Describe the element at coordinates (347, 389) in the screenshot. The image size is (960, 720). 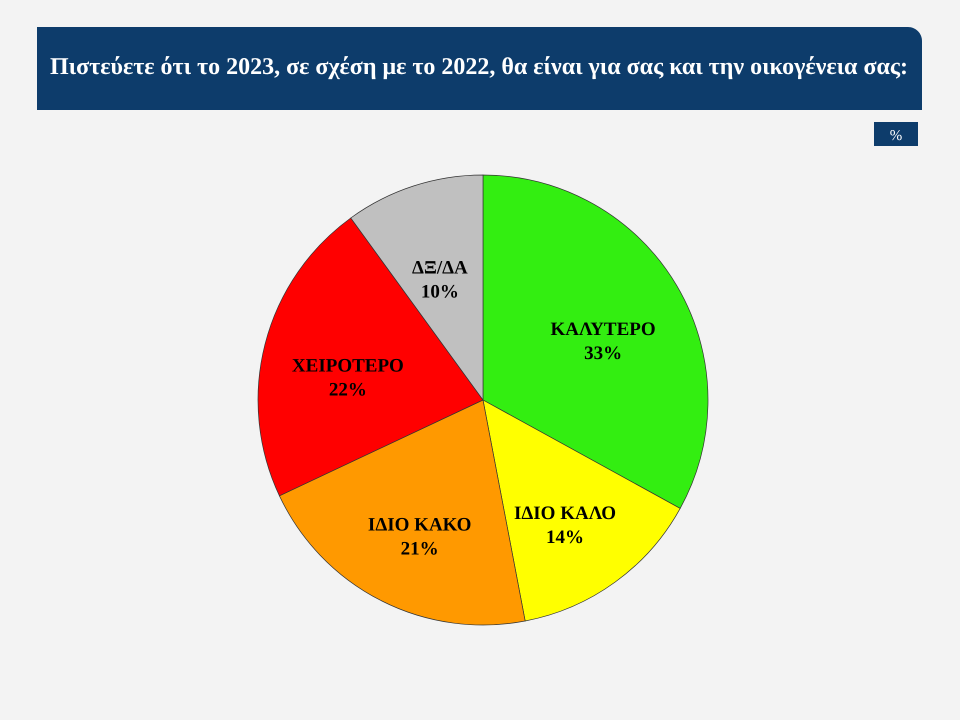
I see `data-label: 22%` at that location.